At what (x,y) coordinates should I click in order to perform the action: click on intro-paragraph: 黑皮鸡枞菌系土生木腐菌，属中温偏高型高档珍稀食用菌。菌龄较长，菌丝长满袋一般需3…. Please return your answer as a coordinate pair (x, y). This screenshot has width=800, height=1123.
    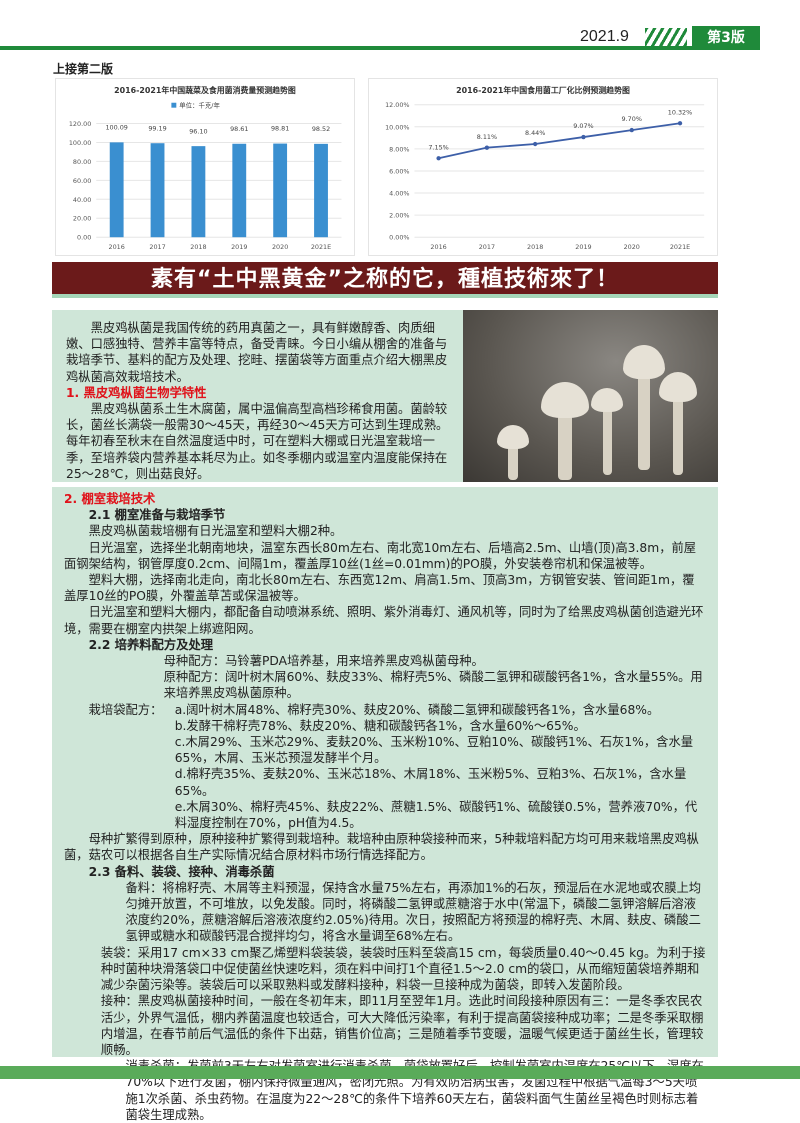
    Looking at the image, I should click on (257, 441).